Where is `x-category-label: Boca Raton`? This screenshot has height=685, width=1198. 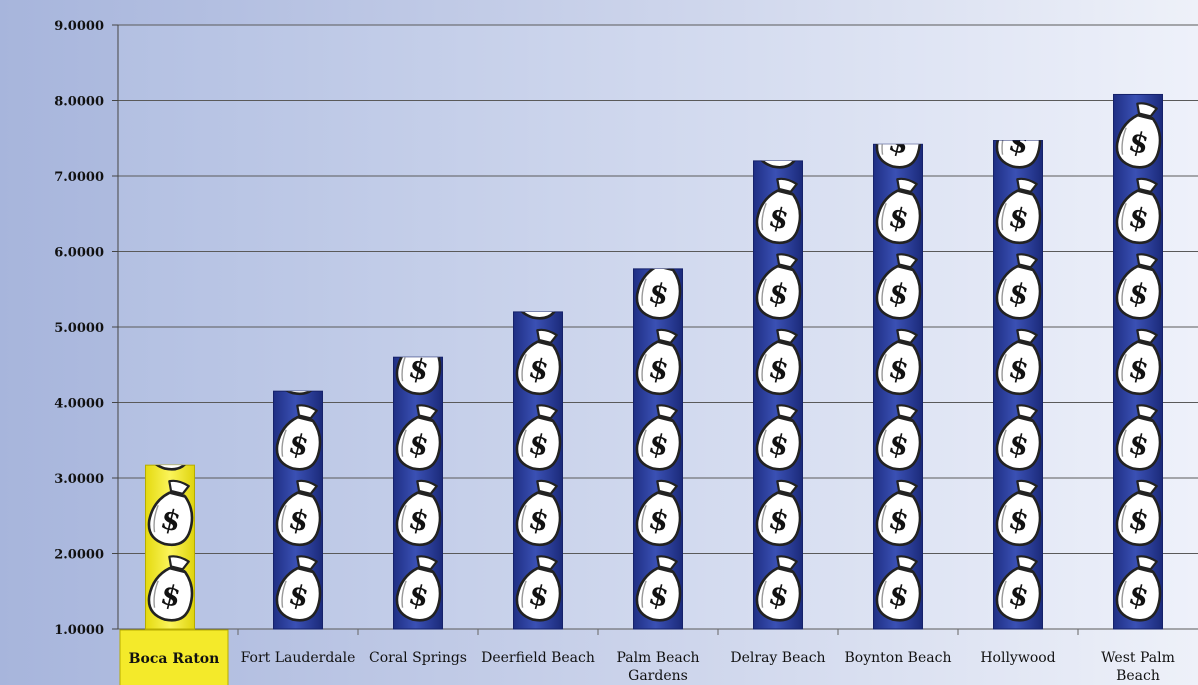
x-category-label: Boca Raton is located at coordinates (174, 659).